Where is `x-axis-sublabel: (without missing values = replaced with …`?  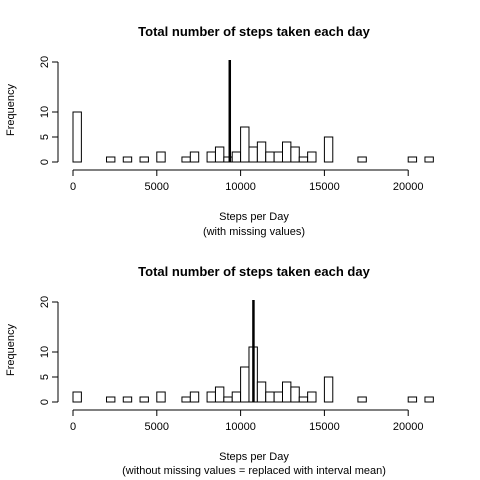
x-axis-sublabel: (without missing values = replaced with … is located at coordinates (254, 471).